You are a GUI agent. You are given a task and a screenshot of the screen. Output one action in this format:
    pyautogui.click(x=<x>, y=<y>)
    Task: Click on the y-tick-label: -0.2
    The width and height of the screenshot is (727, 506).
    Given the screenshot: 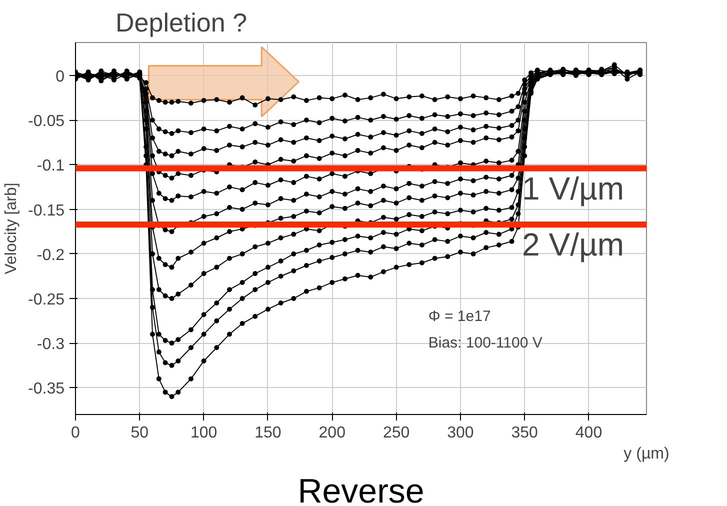 What is the action you would take?
    pyautogui.click(x=50, y=255)
    